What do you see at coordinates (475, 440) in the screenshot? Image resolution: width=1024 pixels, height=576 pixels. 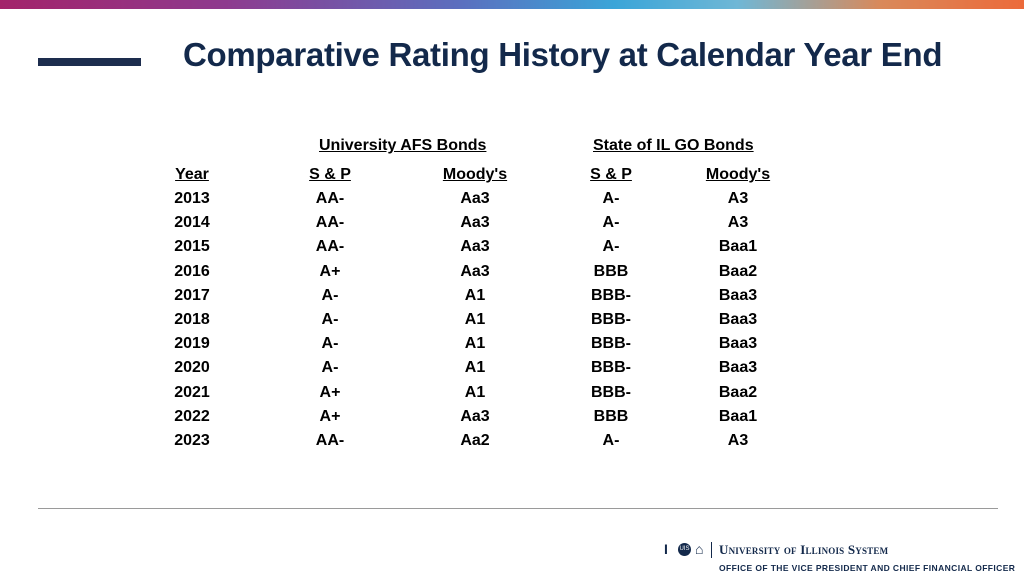 I see `table-cell-afs-moodys: Aa2` at bounding box center [475, 440].